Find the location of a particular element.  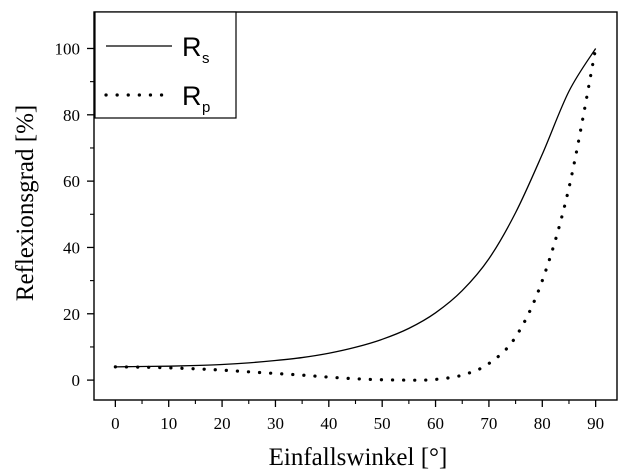

legend-label-p: R is located at coordinates (192, 96).